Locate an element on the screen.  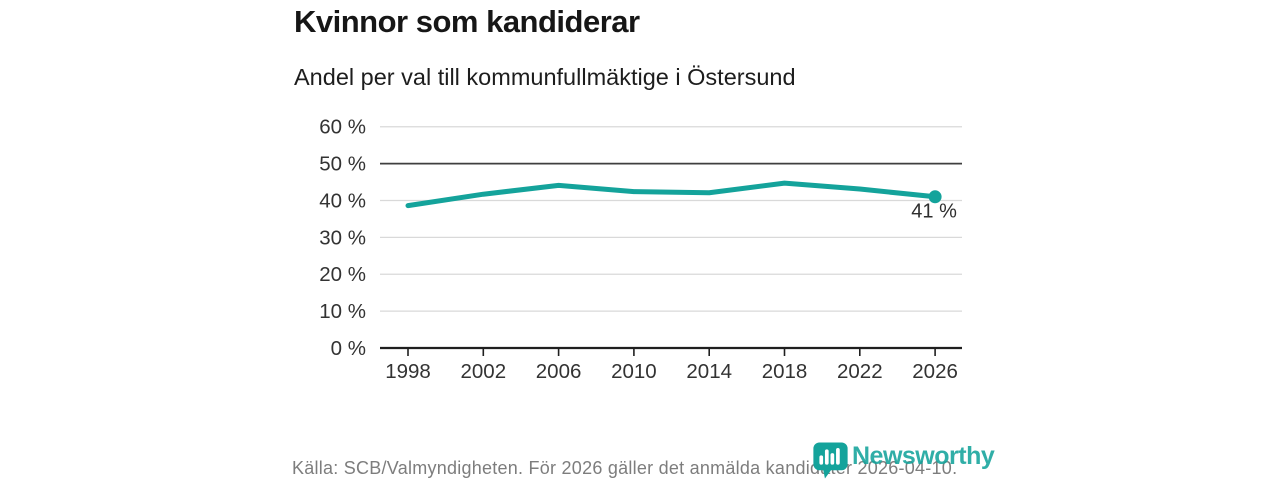
x-tick-label: 2010 is located at coordinates (634, 371).